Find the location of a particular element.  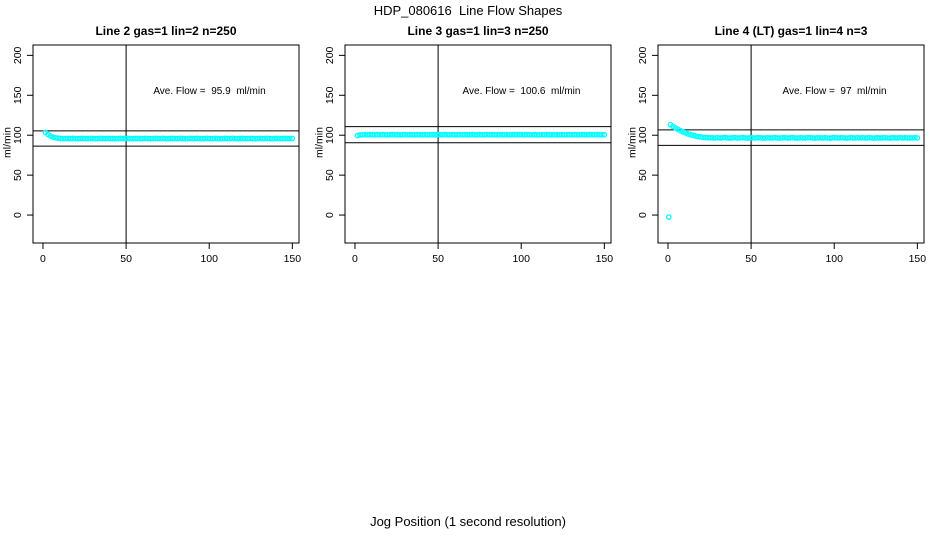

ave-flow-annotation: Ave. Flow = 97 ml/min is located at coordinates (834, 91).